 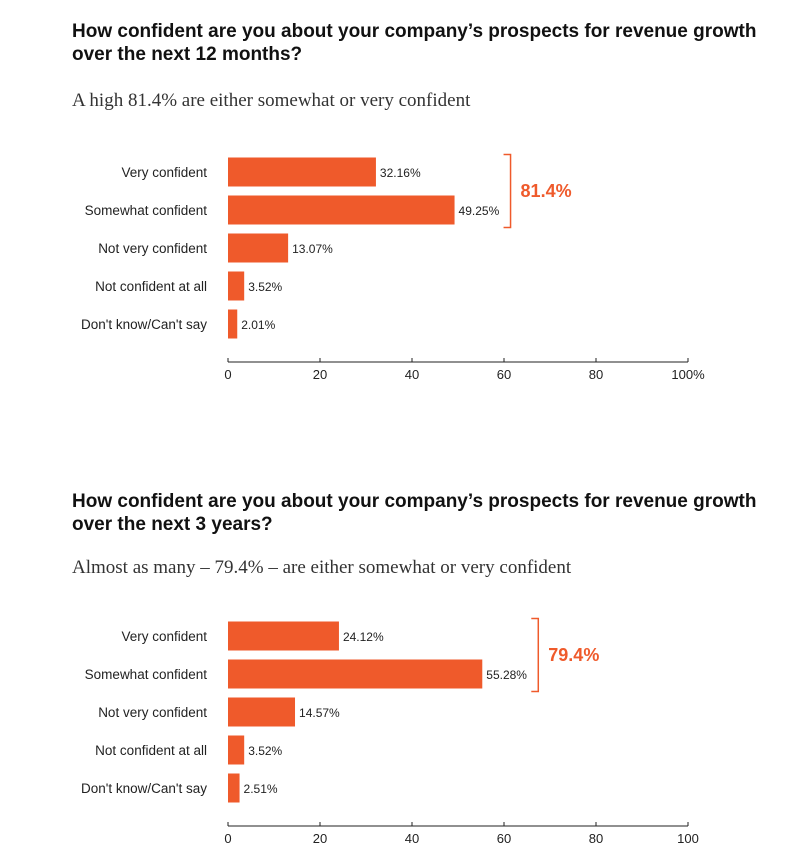 I want to click on value-label: 14.57%, so click(x=319, y=713).